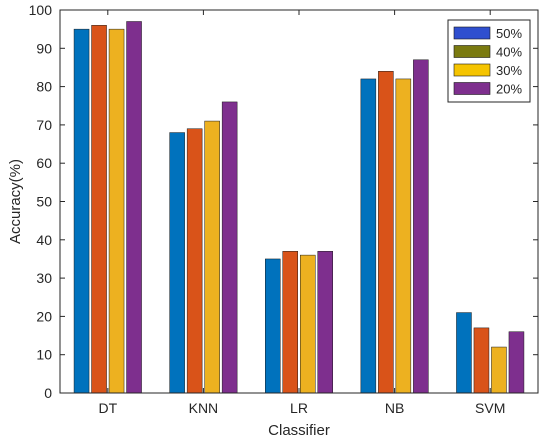  What do you see at coordinates (107, 408) in the screenshot?
I see `x-tick-label: DT` at bounding box center [107, 408].